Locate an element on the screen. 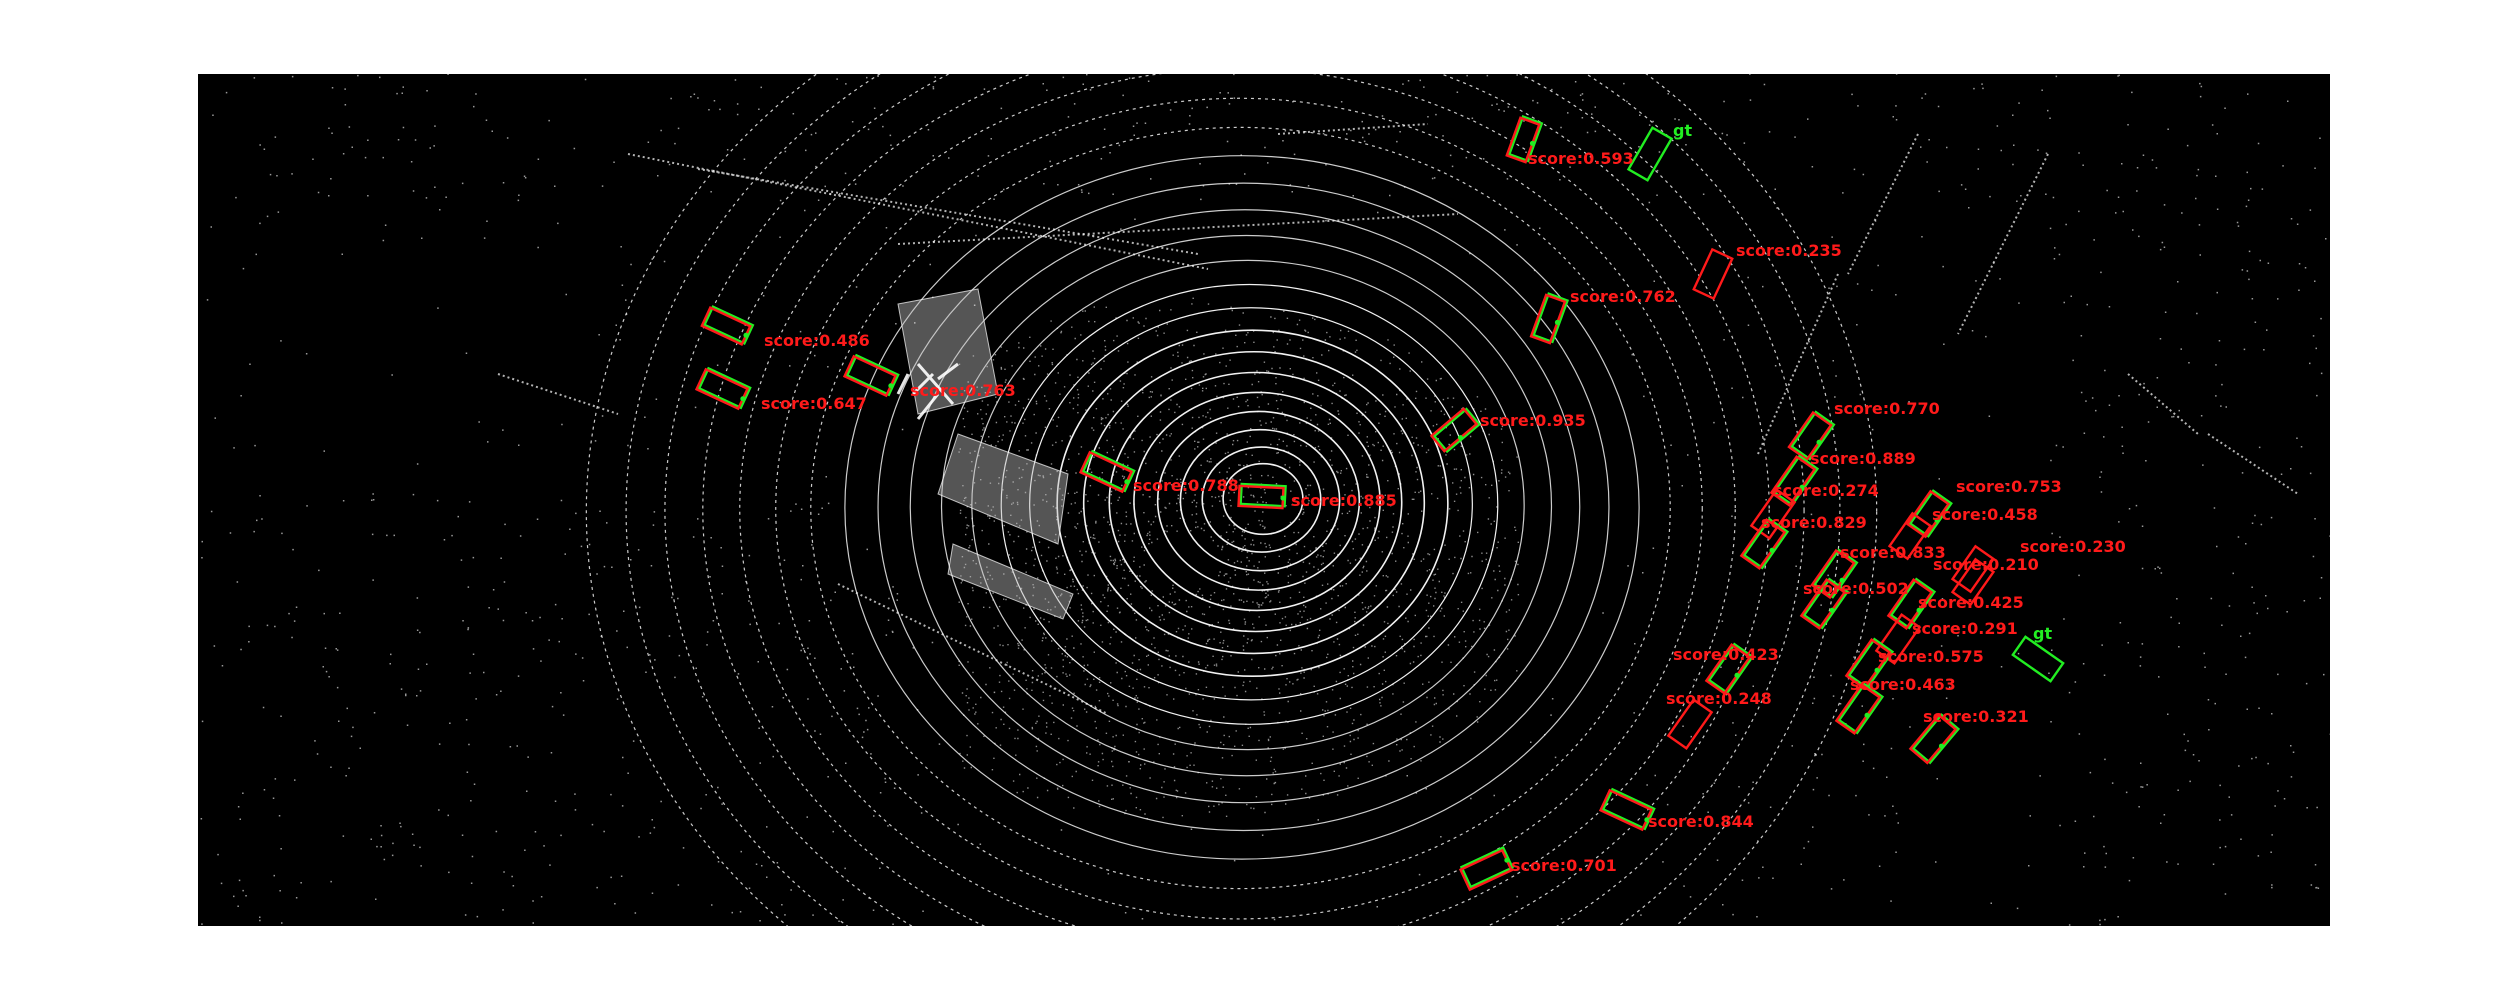  score-label: score:0.235 is located at coordinates (1789, 250).